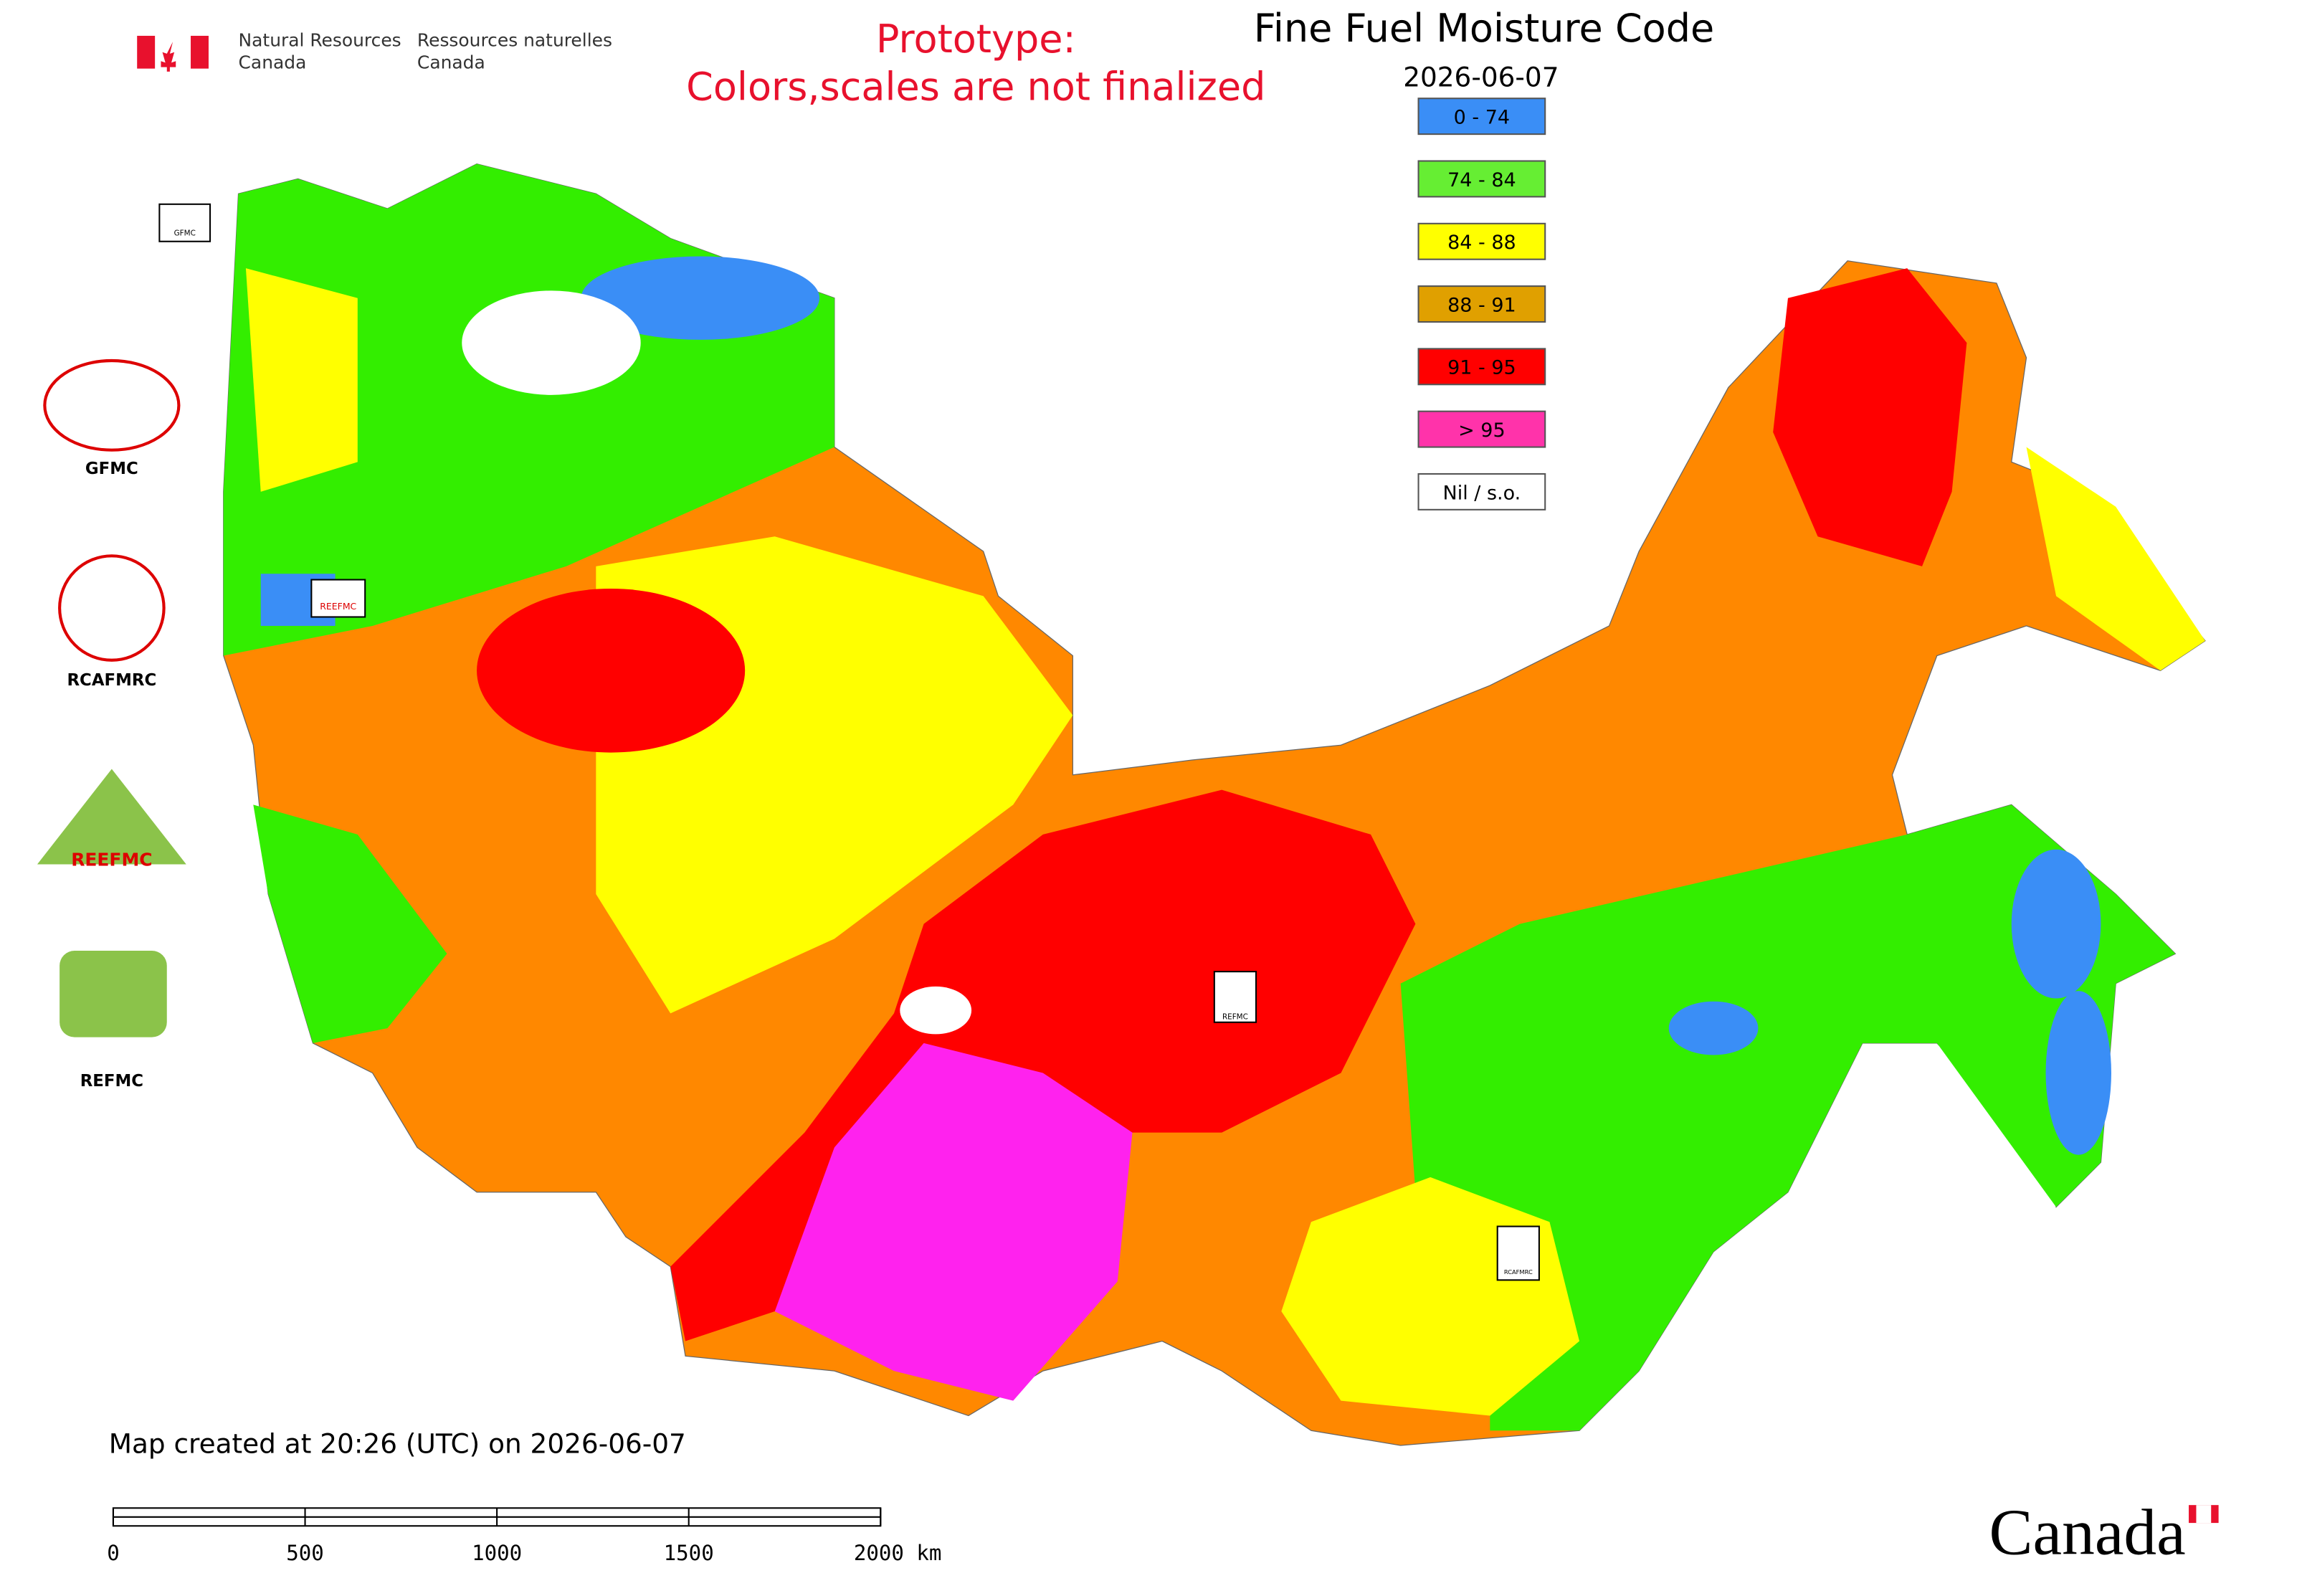 Image resolution: width=2302 pixels, height=1596 pixels. I want to click on logo-label: REEFMC, so click(112, 860).